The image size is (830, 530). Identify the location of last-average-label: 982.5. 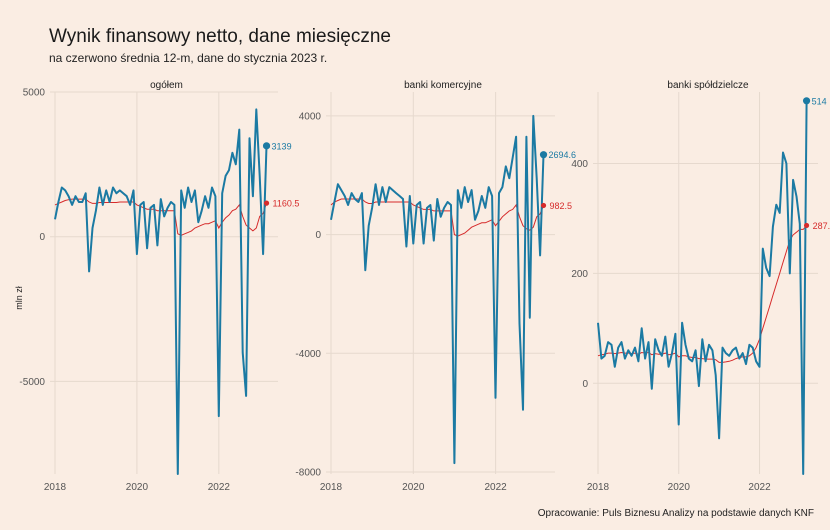
(561, 206).